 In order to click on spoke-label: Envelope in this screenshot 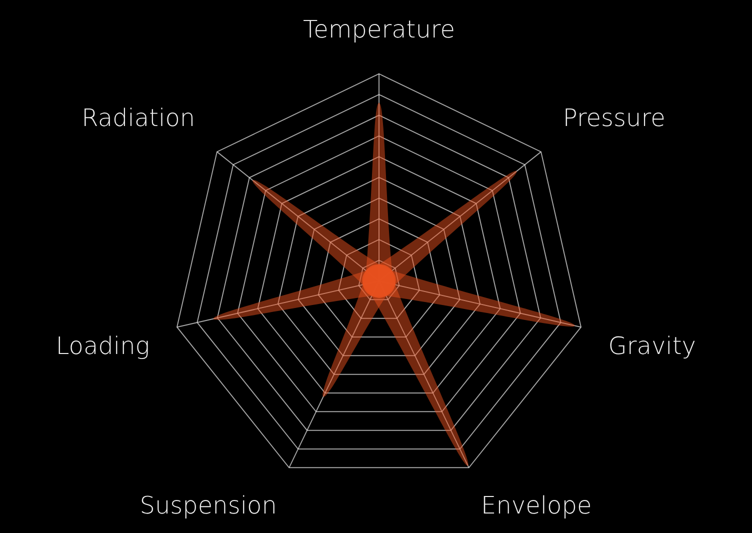, I will do `click(536, 506)`.